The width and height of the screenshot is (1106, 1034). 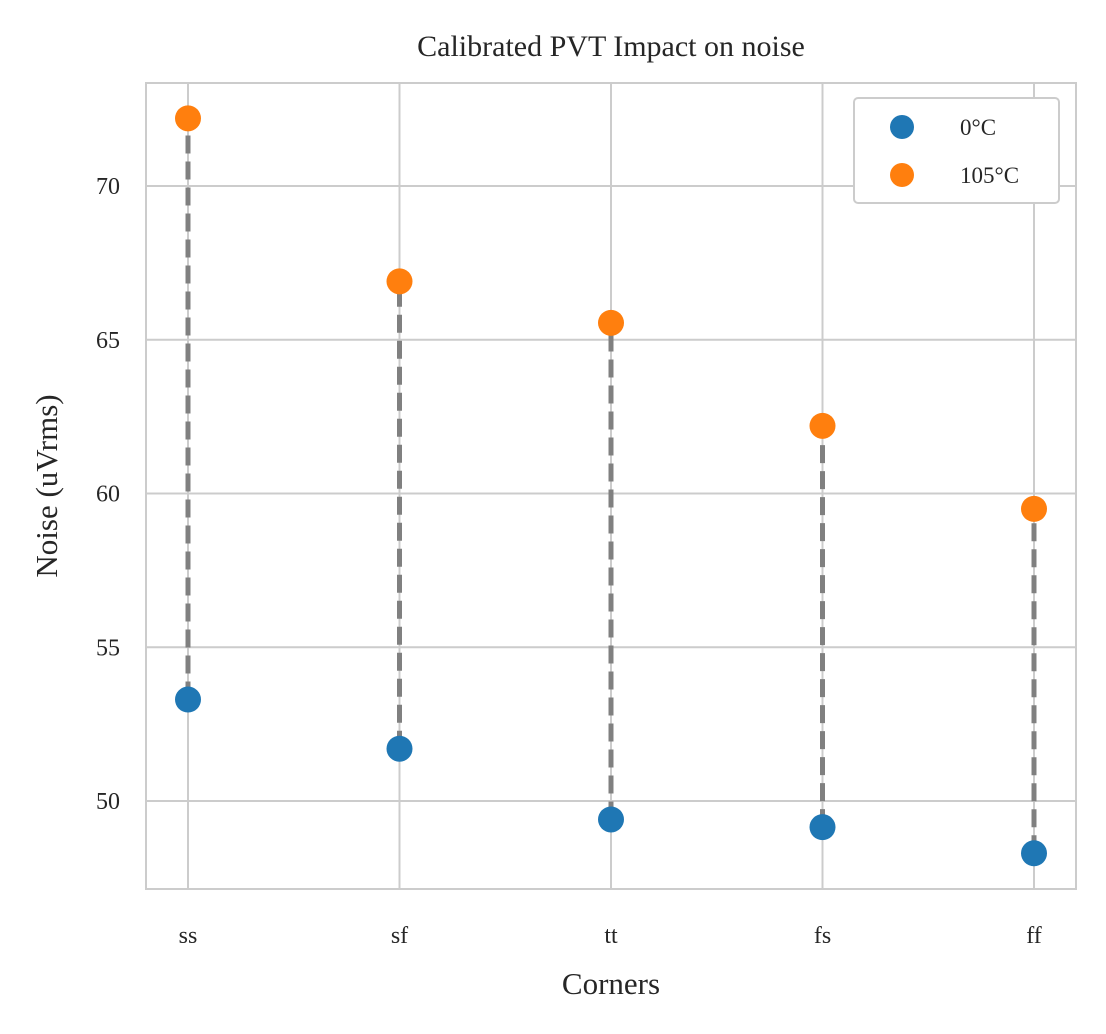 I want to click on y-tick-label: 60, so click(x=108, y=495).